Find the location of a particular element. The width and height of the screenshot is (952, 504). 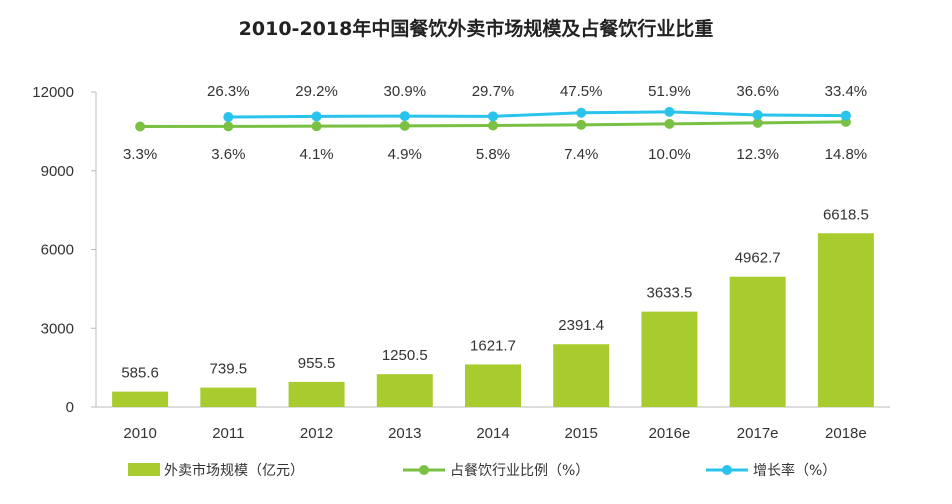

y-tick-label: 3000 is located at coordinates (57, 328).